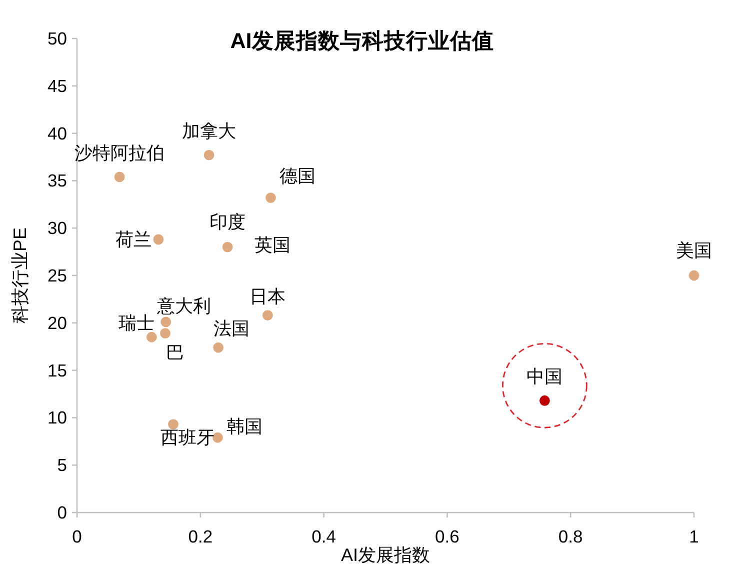 Image resolution: width=752 pixels, height=579 pixels. I want to click on y-tick-label: 35, so click(57, 180).